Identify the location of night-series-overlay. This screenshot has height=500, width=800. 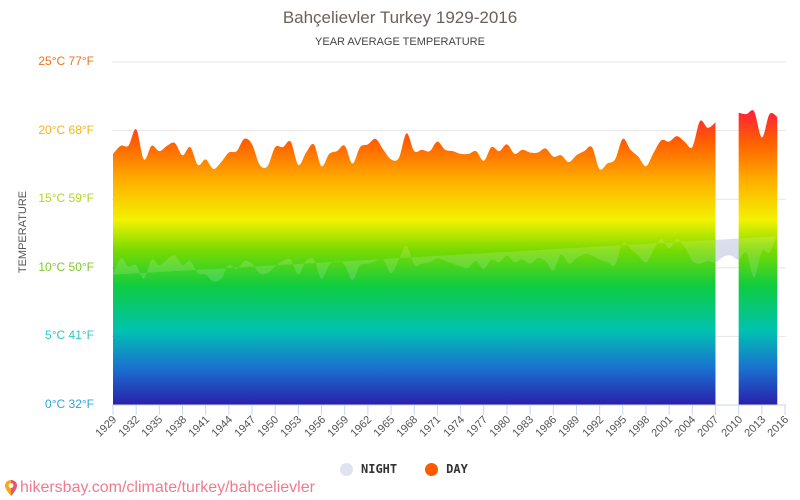
(445, 259).